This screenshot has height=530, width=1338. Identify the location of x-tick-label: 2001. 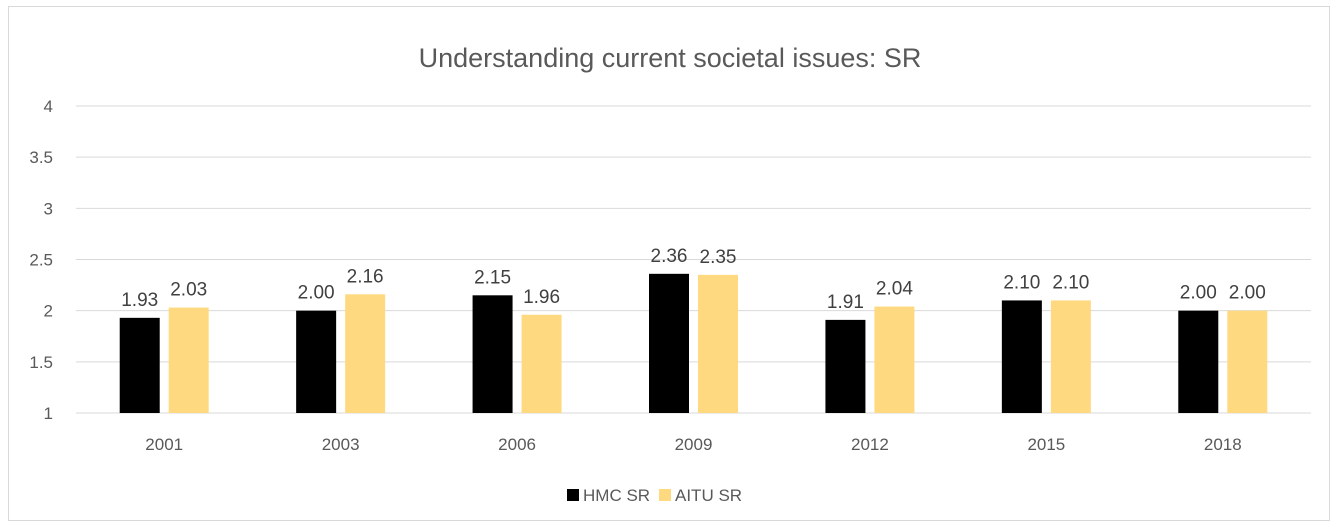
(164, 444).